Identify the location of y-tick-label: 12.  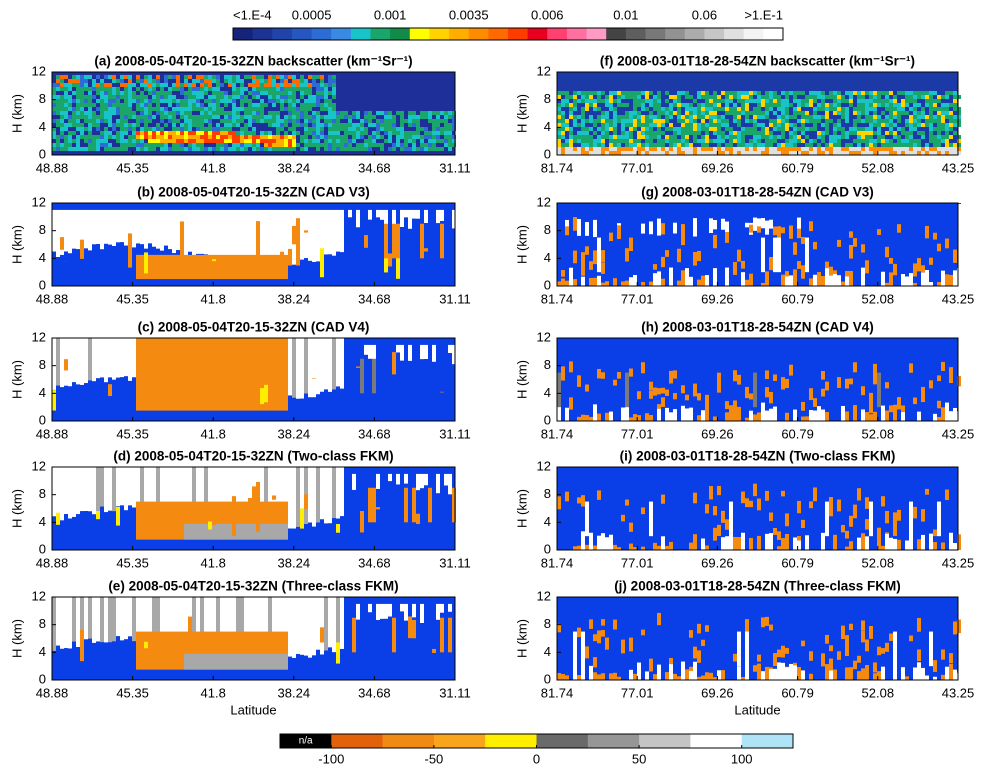
(39, 336).